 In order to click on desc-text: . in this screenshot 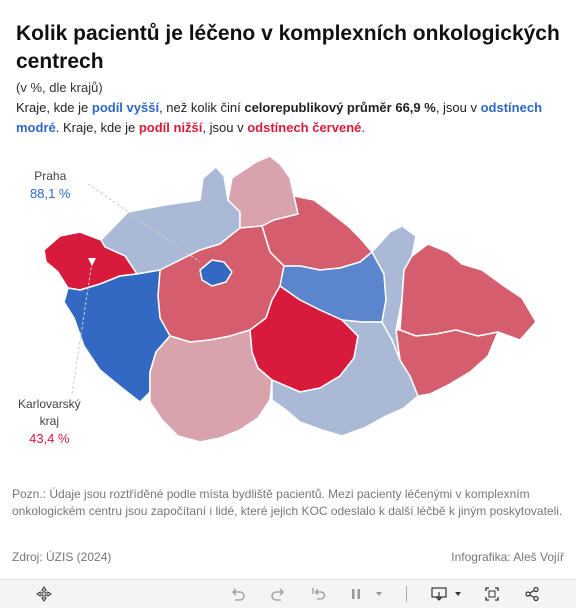, I will do `click(363, 127)`.